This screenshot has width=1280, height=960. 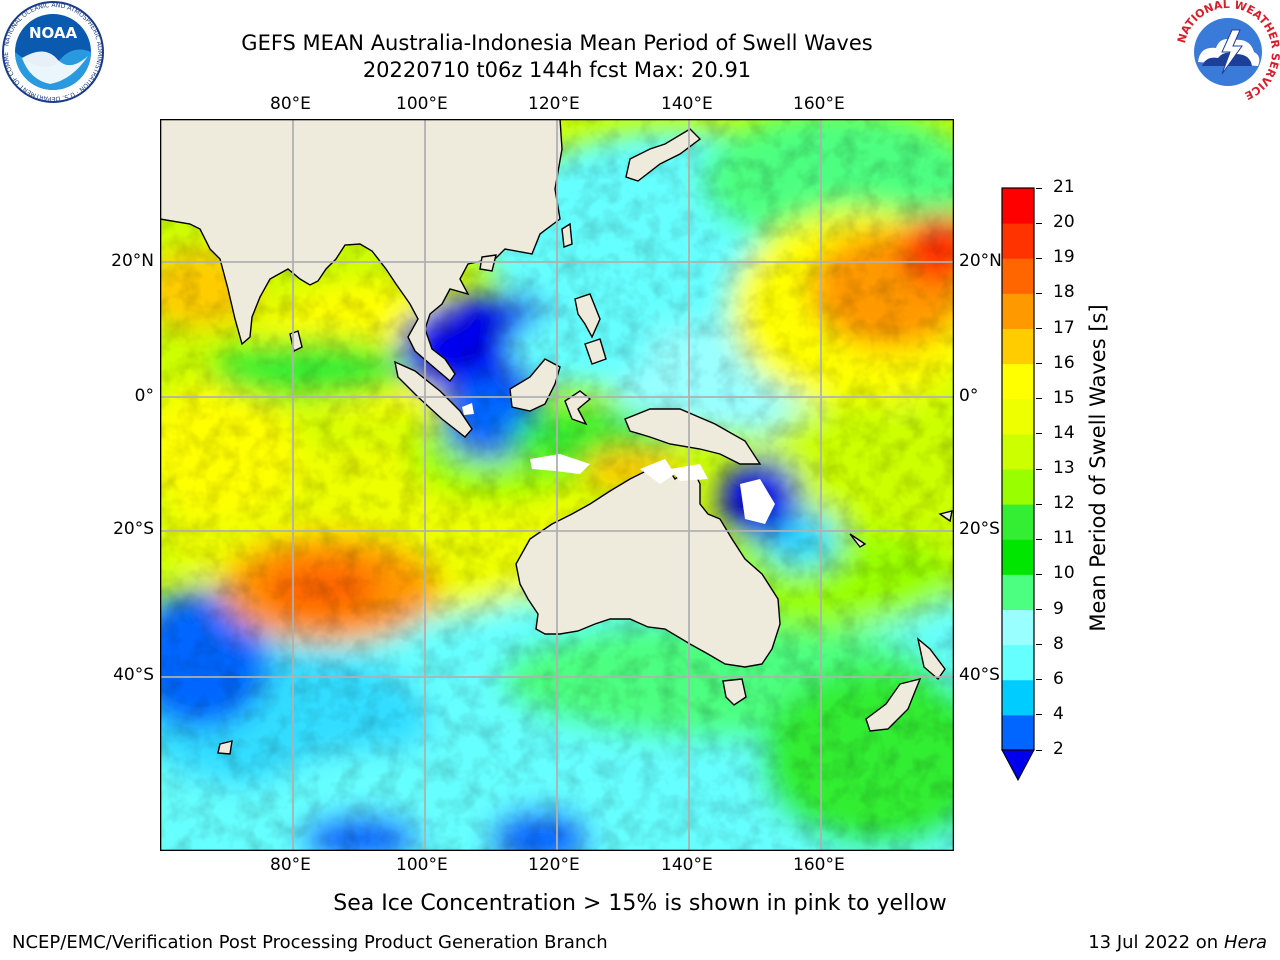 What do you see at coordinates (53, 33) in the screenshot?
I see `noaa-wordmark: NOAA` at bounding box center [53, 33].